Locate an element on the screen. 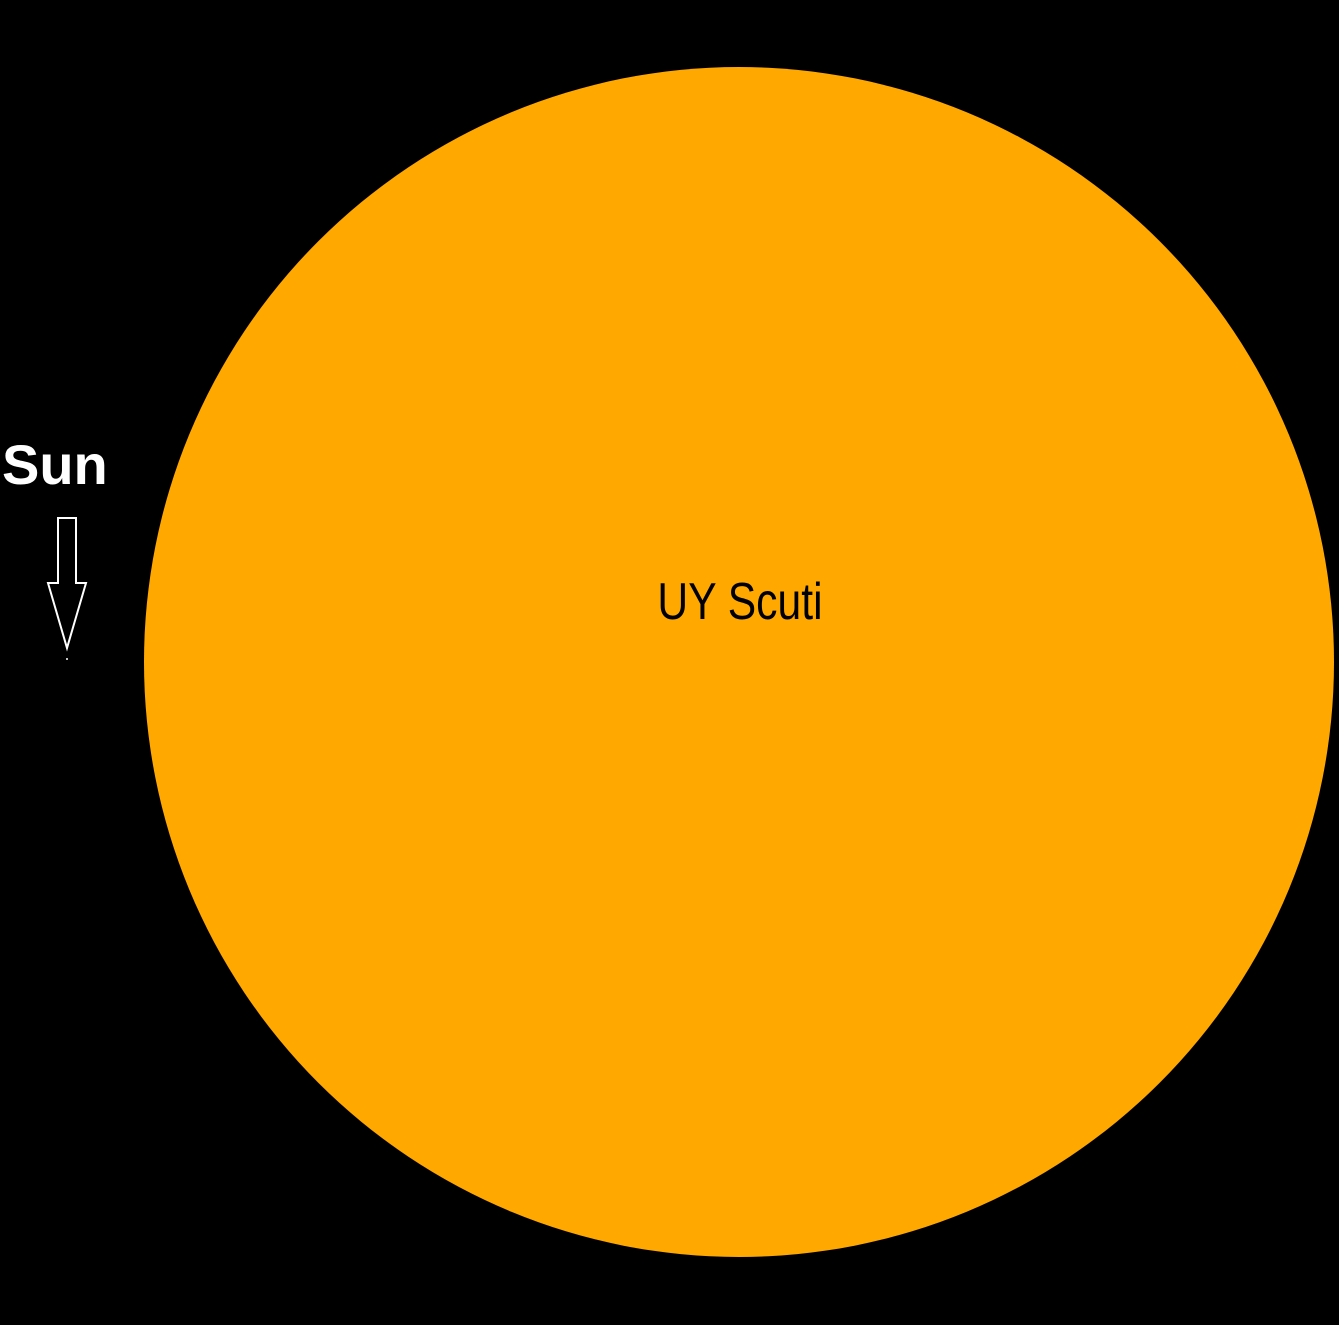 The height and width of the screenshot is (1325, 1339). sun-label: Sun is located at coordinates (55, 465).